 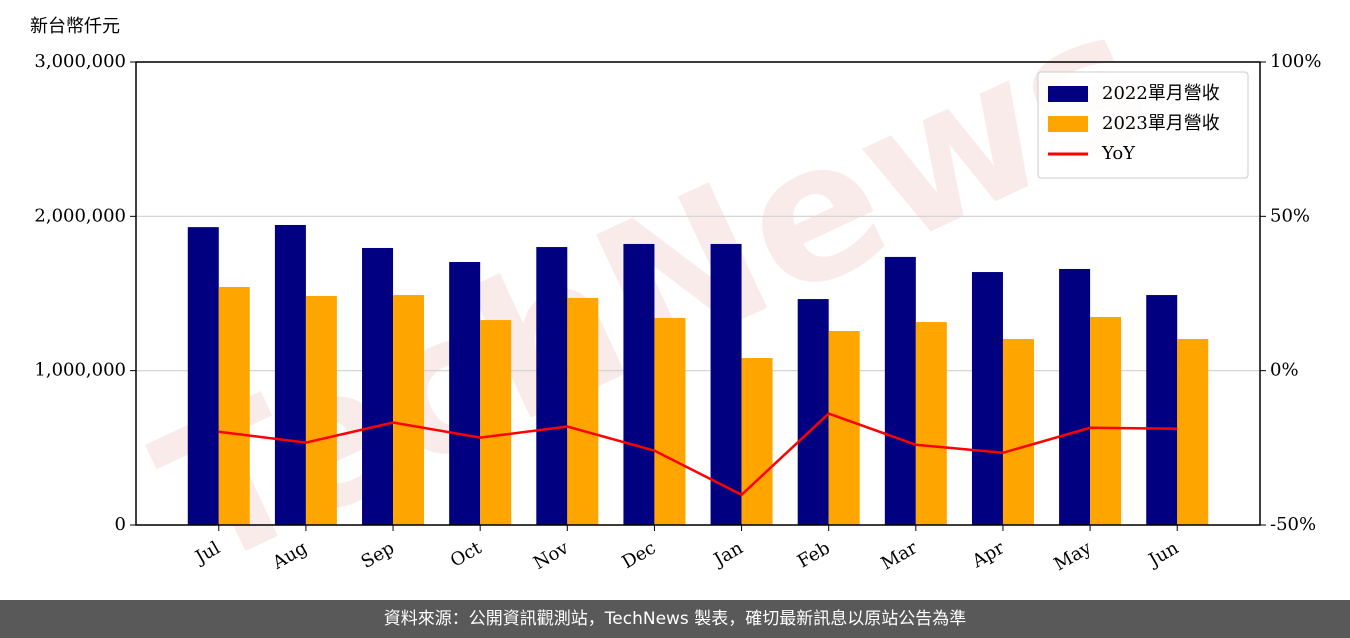 I want to click on legend-label: 2023單月營收, so click(x=1161, y=123).